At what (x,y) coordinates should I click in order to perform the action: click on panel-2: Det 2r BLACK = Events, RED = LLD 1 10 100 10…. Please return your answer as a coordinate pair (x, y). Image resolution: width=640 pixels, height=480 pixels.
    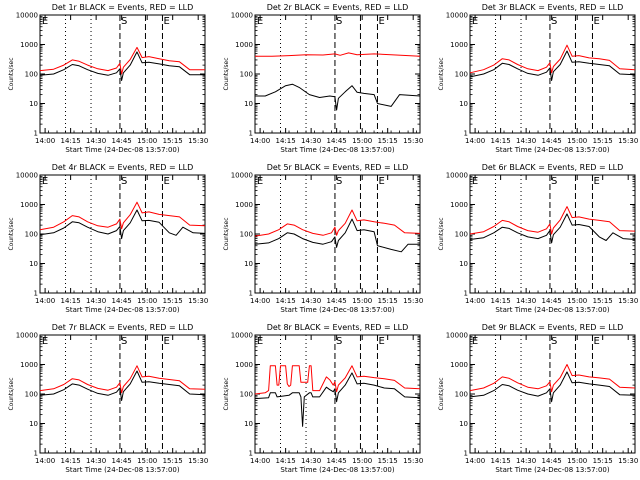
    Looking at the image, I should click on (323, 78).